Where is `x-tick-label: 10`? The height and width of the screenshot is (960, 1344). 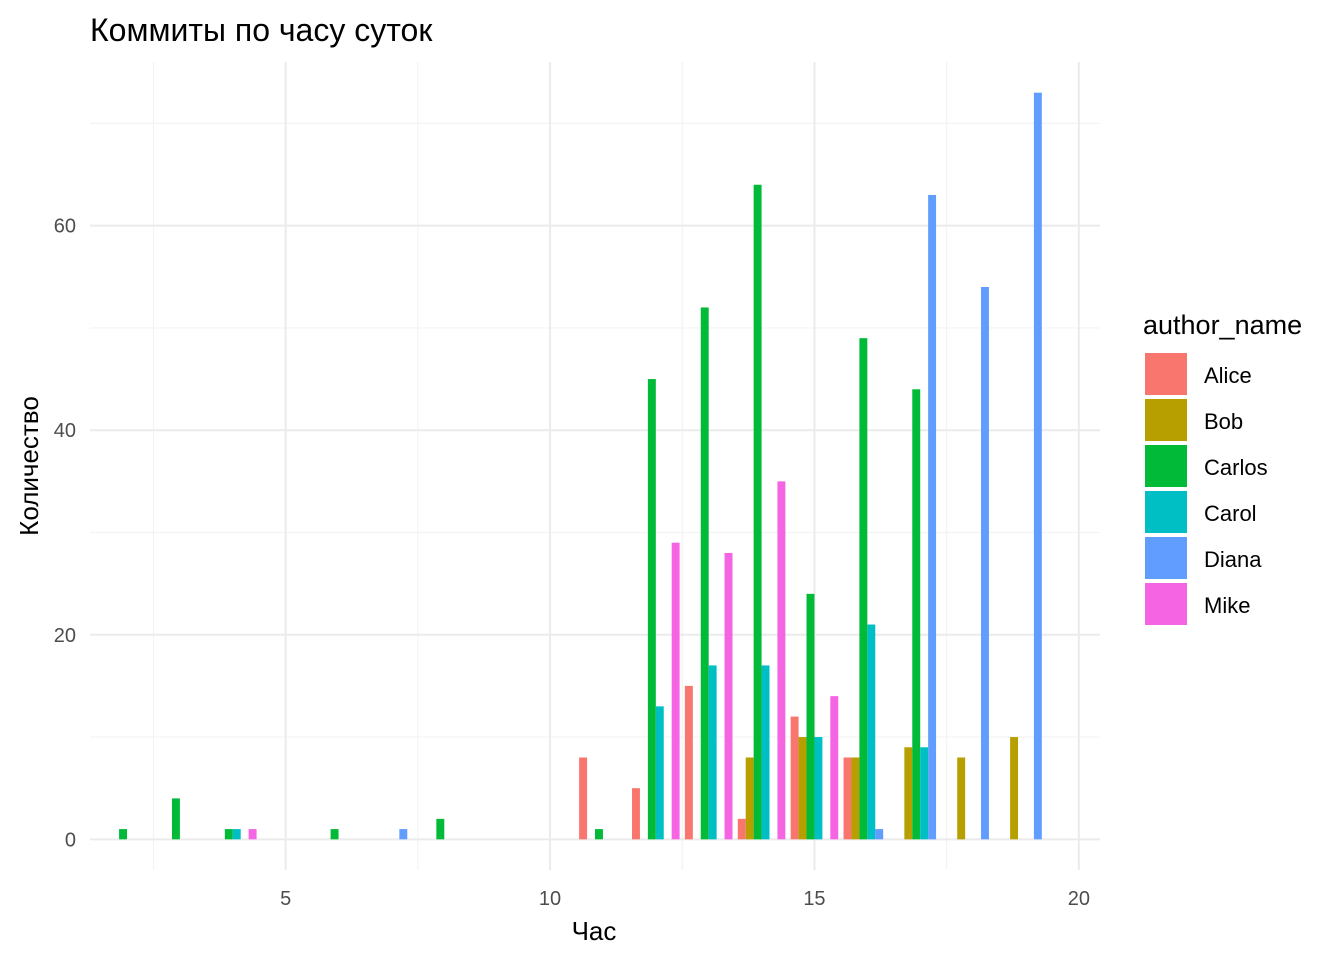 x-tick-label: 10 is located at coordinates (550, 899).